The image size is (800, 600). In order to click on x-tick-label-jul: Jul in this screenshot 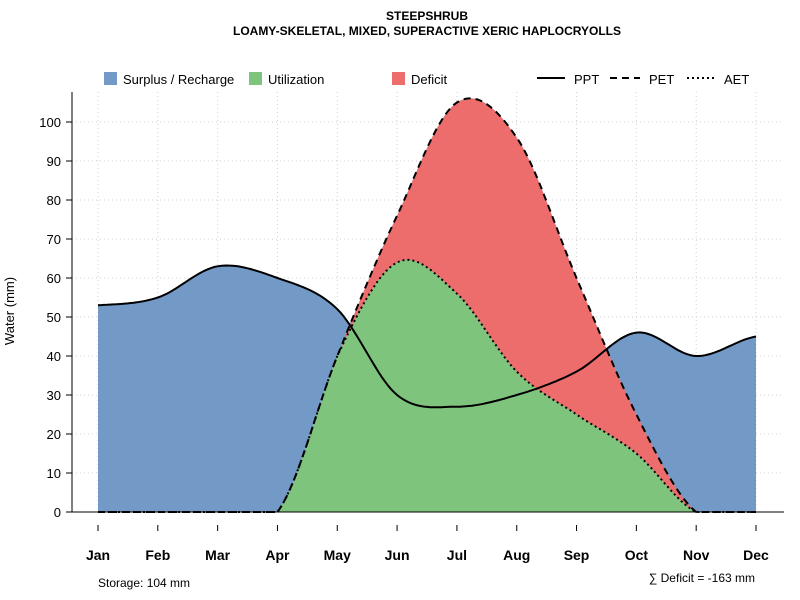, I will do `click(457, 555)`.